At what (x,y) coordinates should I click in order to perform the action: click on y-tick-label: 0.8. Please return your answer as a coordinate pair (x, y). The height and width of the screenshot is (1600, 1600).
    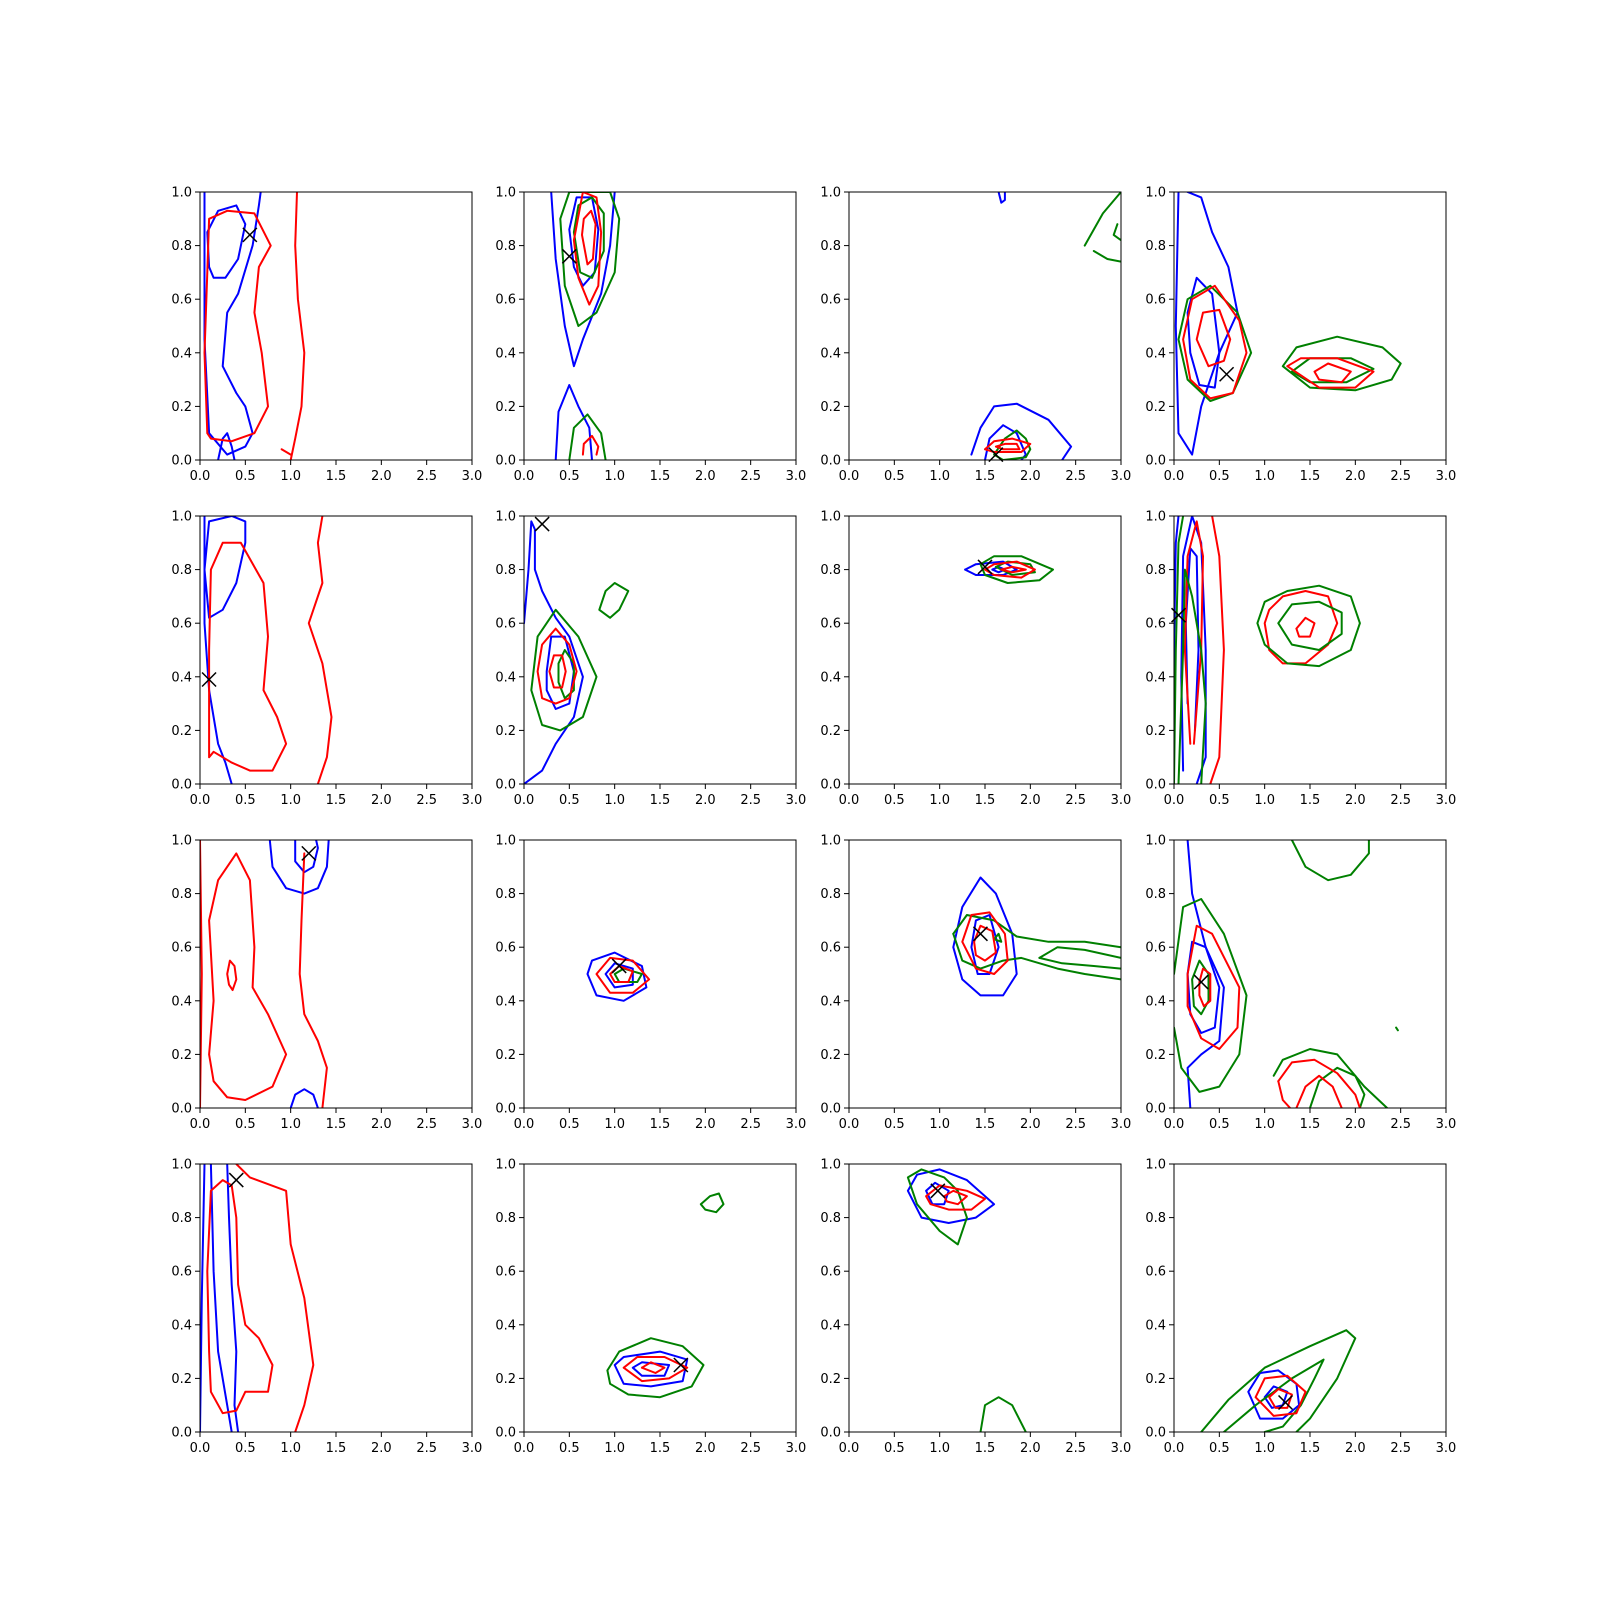
    Looking at the image, I should click on (505, 1218).